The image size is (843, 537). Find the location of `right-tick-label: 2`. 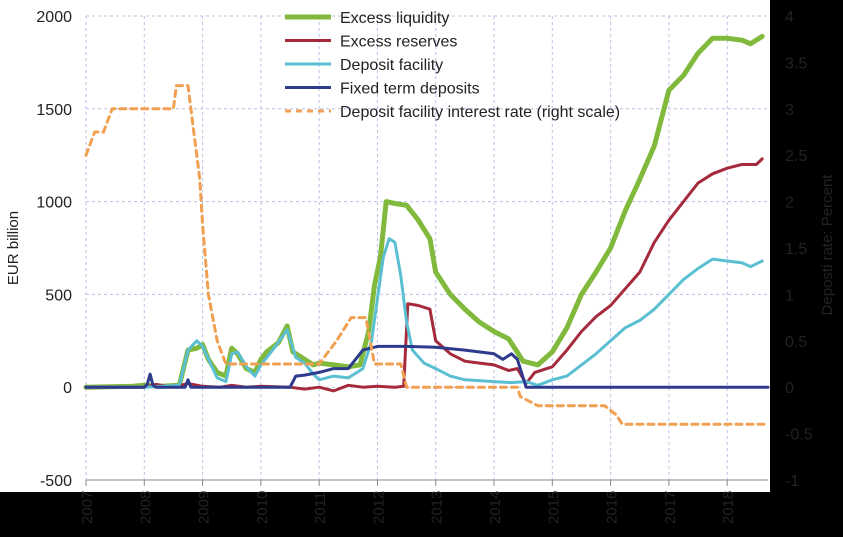

right-tick-label: 2 is located at coordinates (789, 203).